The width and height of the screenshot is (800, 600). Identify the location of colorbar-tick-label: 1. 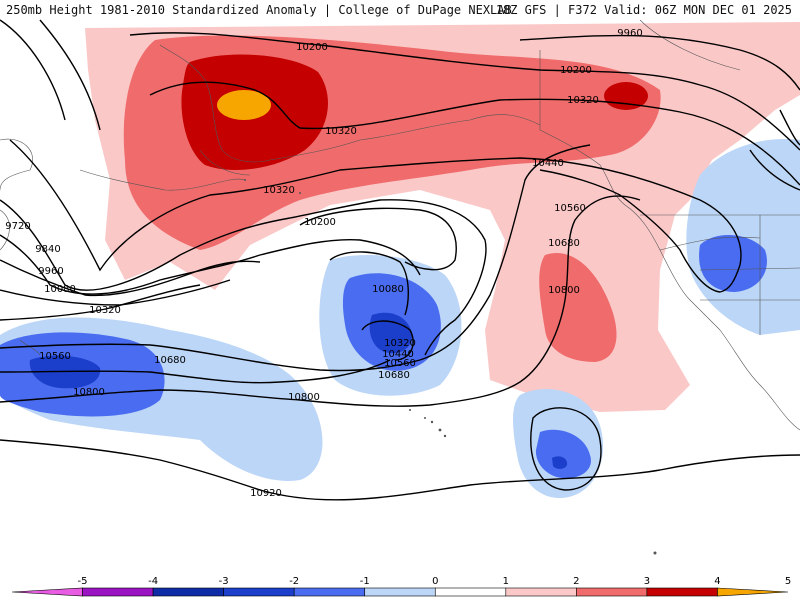
(506, 581).